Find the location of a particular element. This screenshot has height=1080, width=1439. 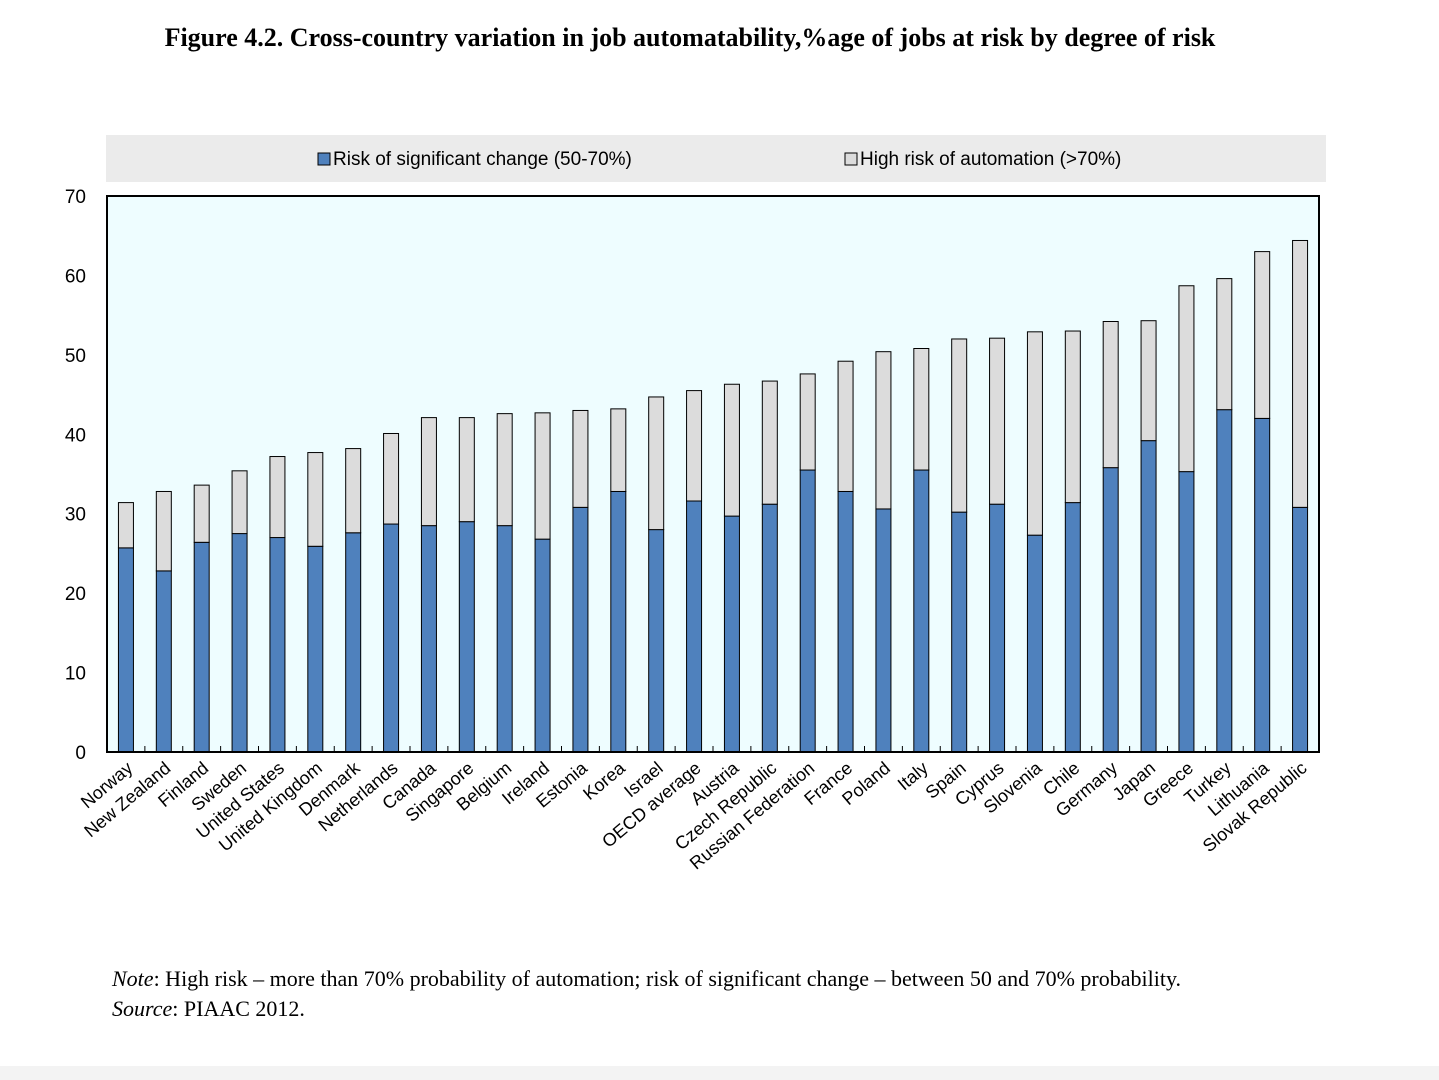

legend-band is located at coordinates (716, 158).